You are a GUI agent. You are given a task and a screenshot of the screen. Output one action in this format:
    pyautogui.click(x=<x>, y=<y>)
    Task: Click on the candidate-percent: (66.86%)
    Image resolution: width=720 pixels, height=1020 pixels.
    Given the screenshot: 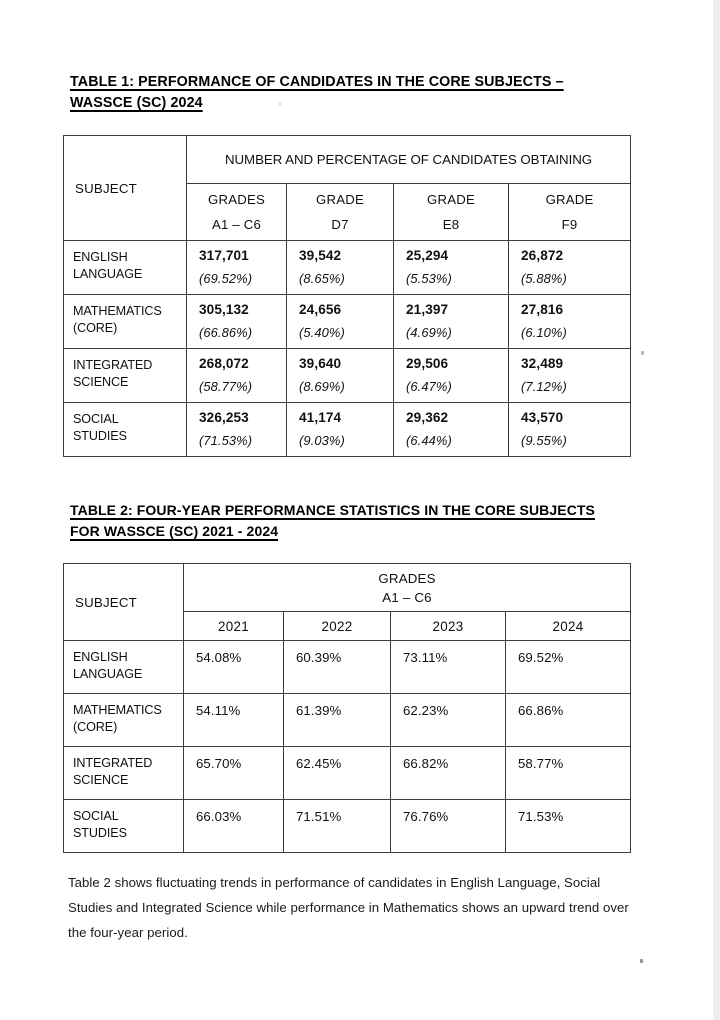 What is the action you would take?
    pyautogui.click(x=226, y=332)
    